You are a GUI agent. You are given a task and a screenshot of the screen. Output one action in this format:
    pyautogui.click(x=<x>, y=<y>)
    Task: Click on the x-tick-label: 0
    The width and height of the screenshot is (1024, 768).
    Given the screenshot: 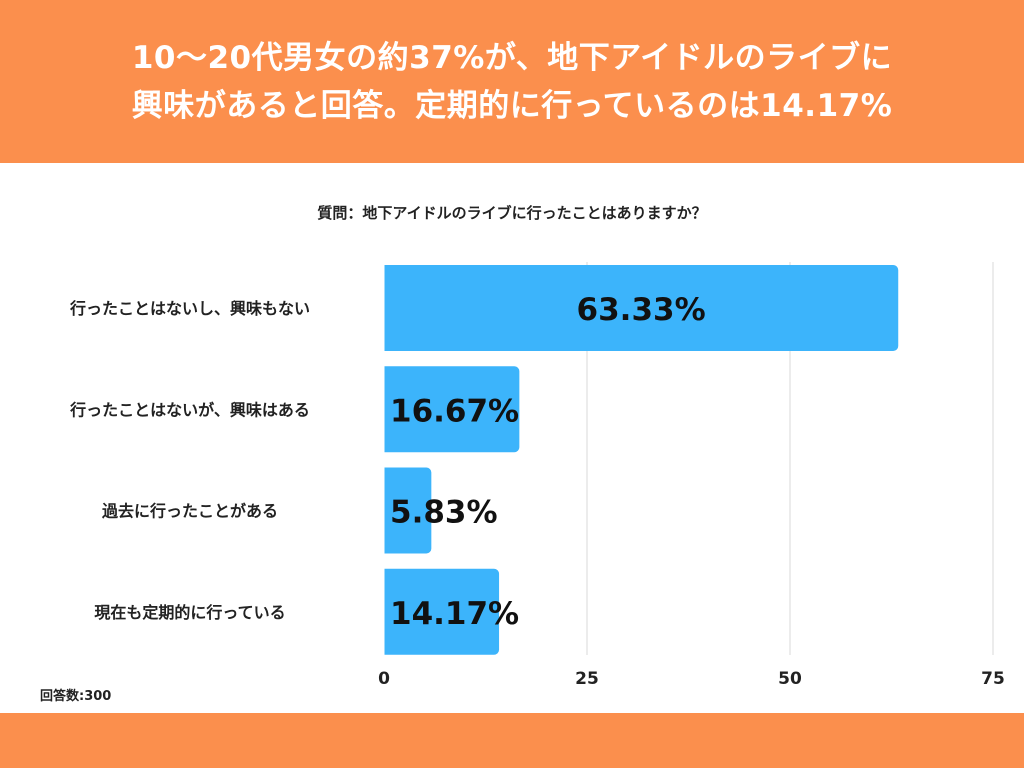 What is the action you would take?
    pyautogui.click(x=384, y=679)
    